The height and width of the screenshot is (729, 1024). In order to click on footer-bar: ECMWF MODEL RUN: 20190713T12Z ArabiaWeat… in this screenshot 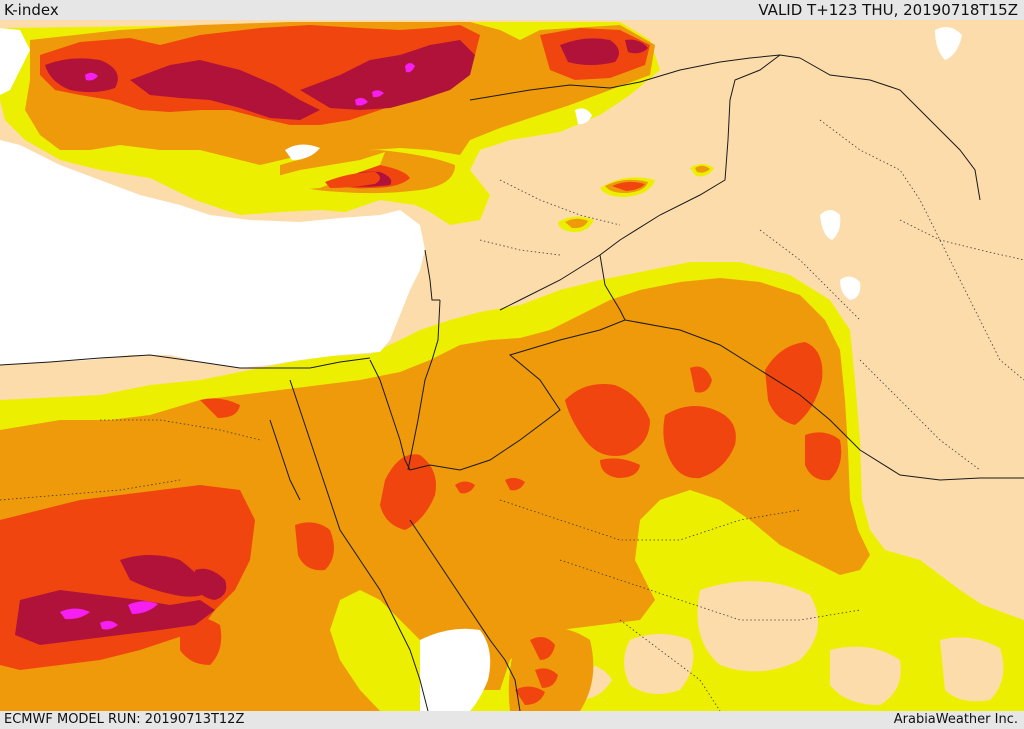, I will do `click(512, 720)`.